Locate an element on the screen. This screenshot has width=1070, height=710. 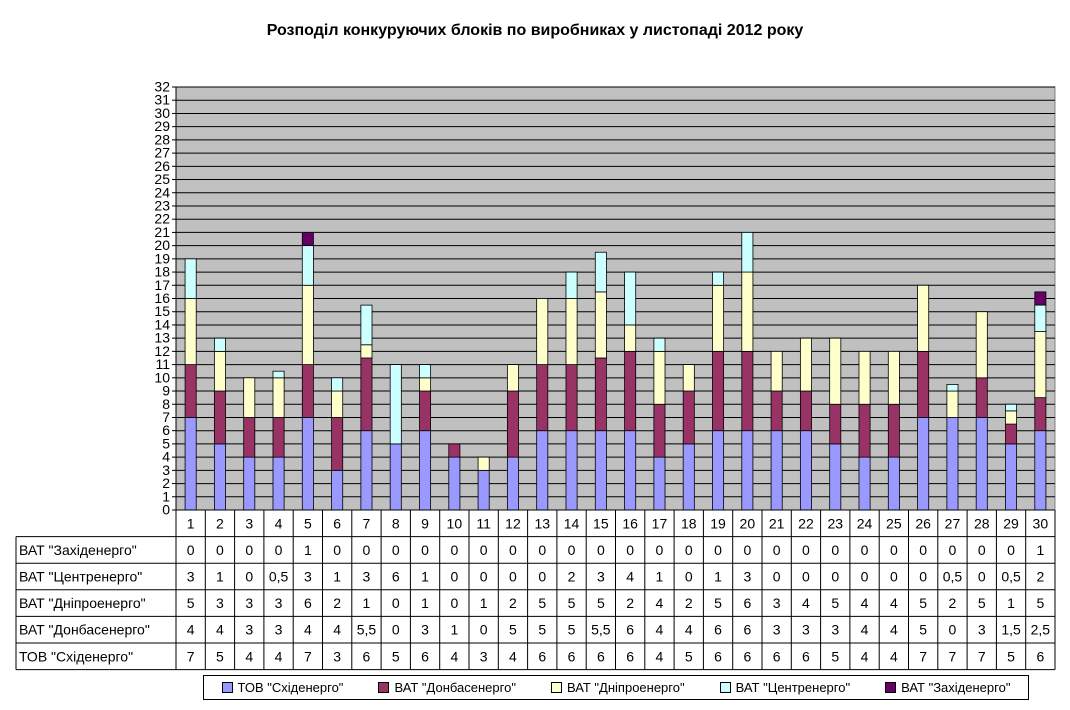
bar-segment-s1-c28 is located at coordinates (981, 397).